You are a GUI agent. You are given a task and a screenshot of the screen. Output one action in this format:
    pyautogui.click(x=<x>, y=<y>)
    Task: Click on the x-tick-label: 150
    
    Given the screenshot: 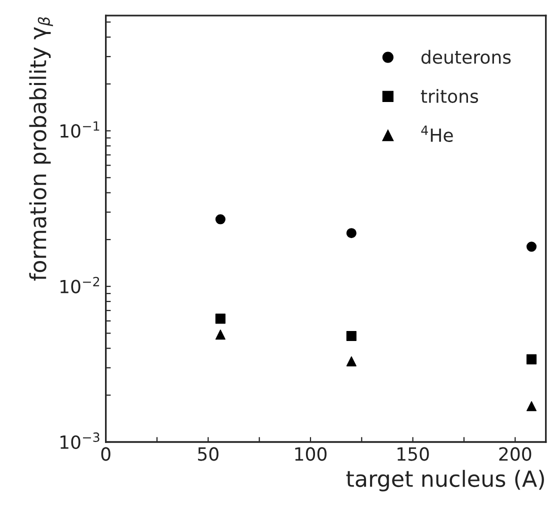 What is the action you would take?
    pyautogui.click(x=413, y=454)
    